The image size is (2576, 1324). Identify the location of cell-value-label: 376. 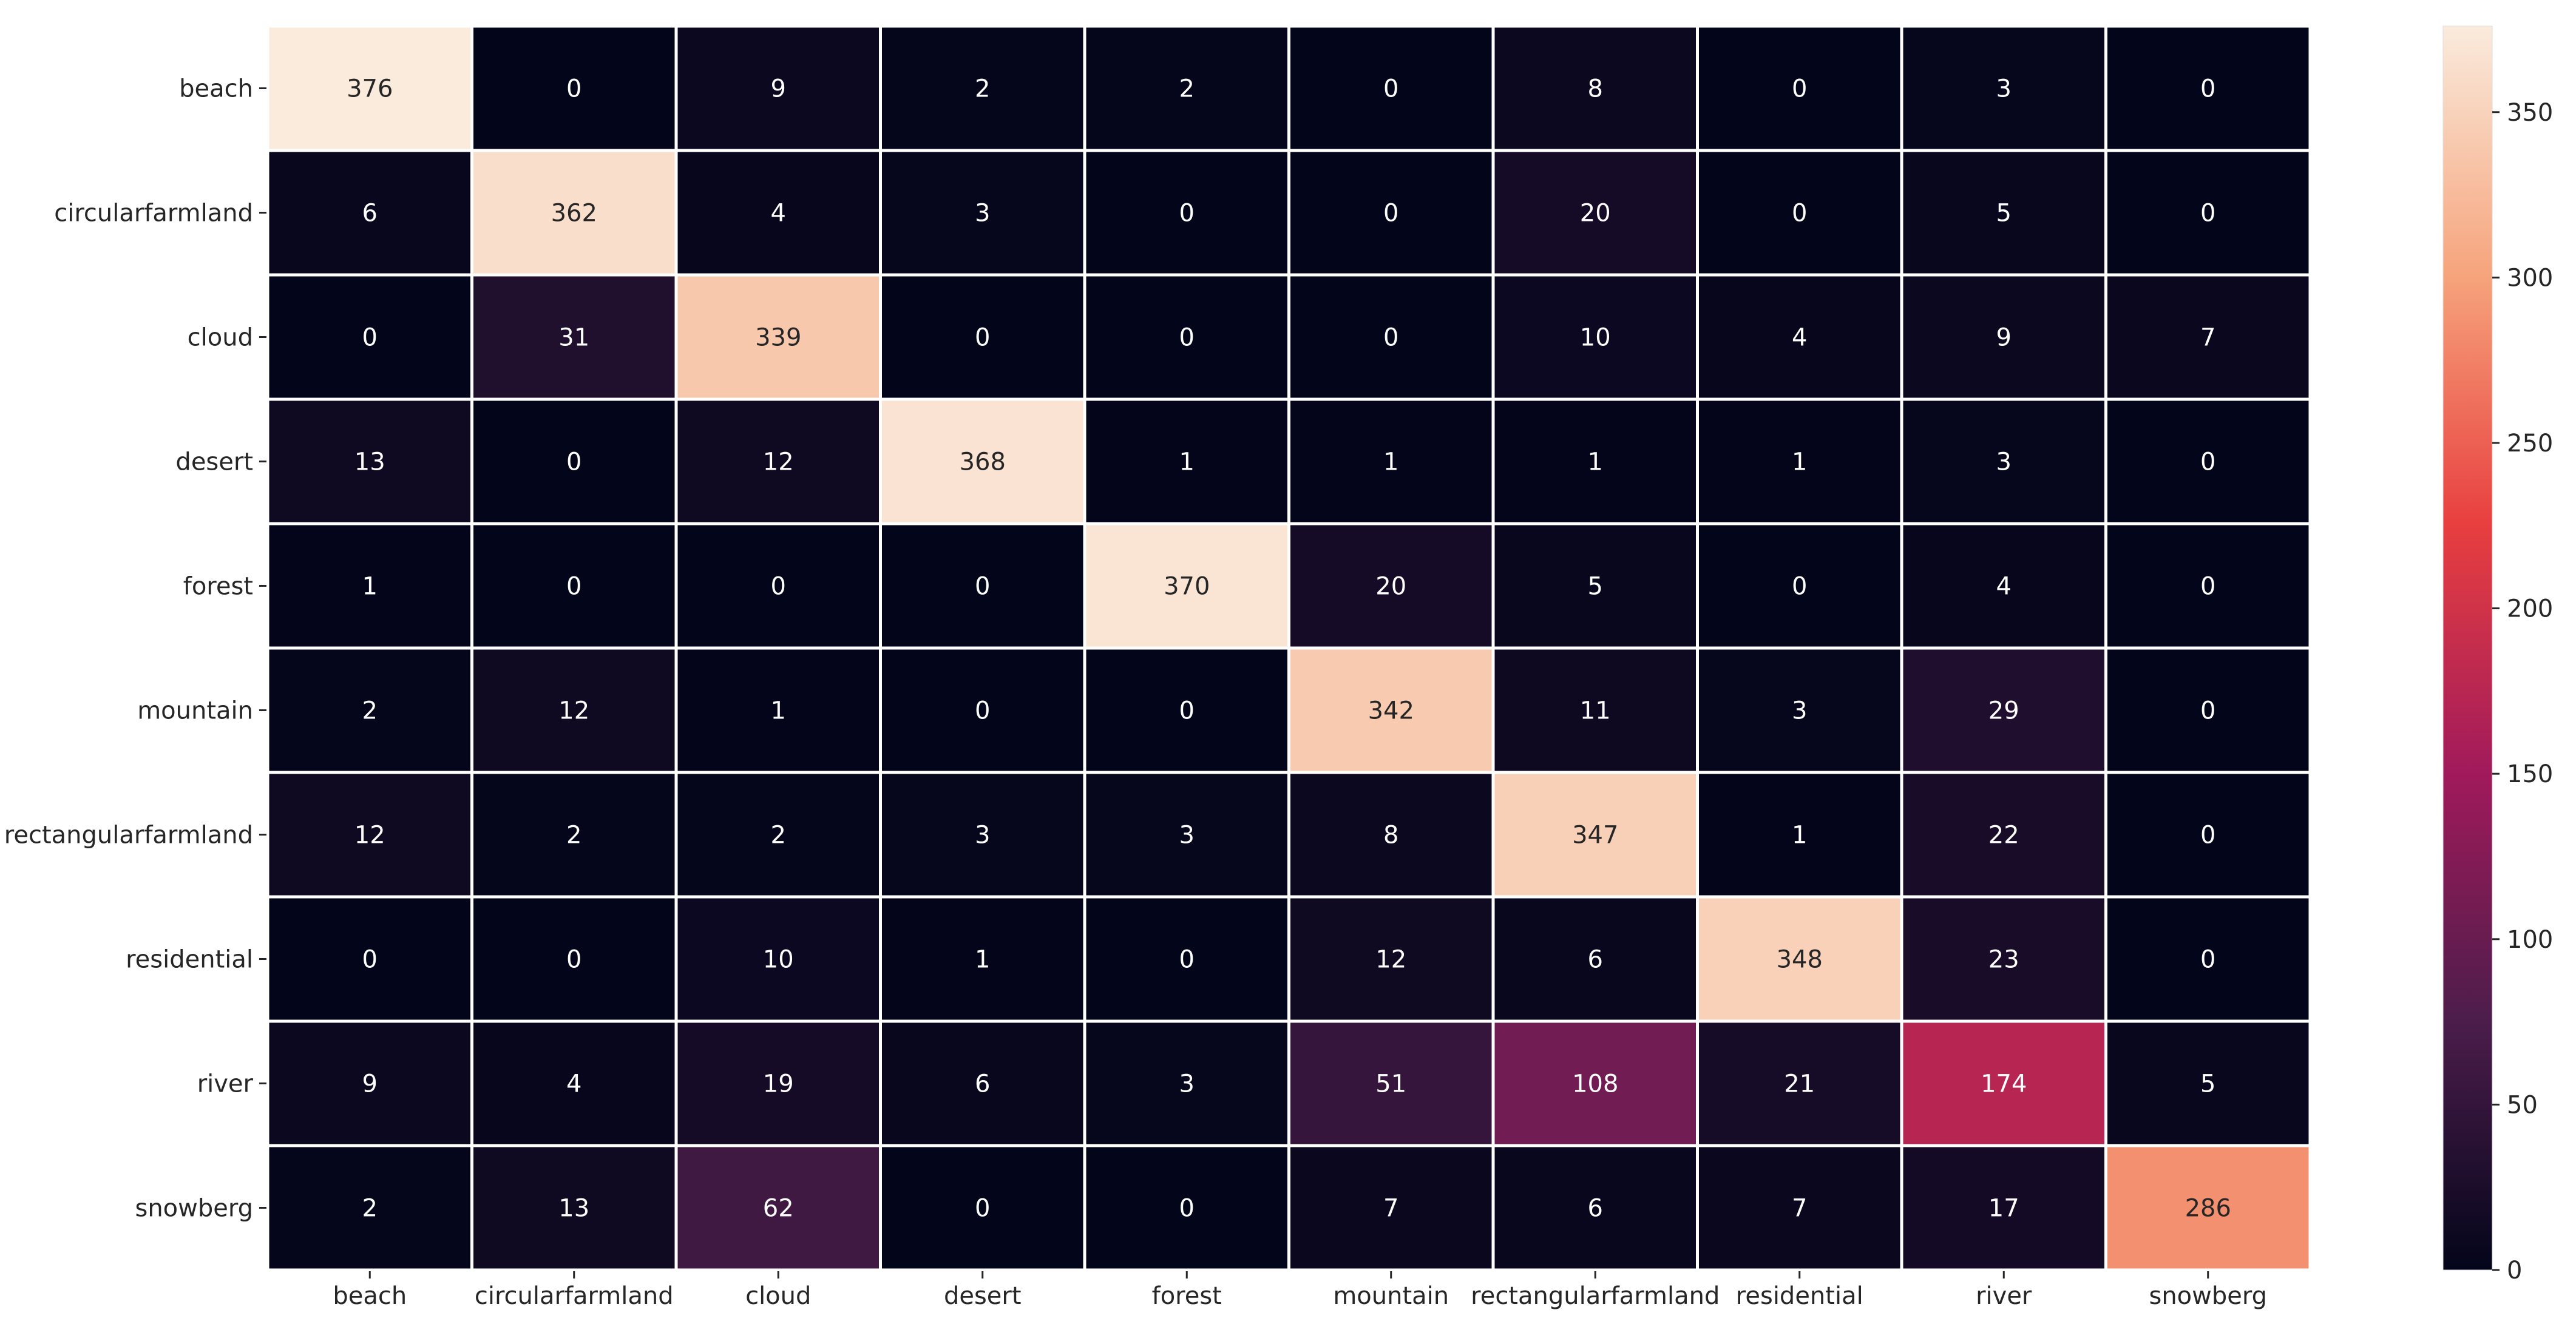
(370, 89).